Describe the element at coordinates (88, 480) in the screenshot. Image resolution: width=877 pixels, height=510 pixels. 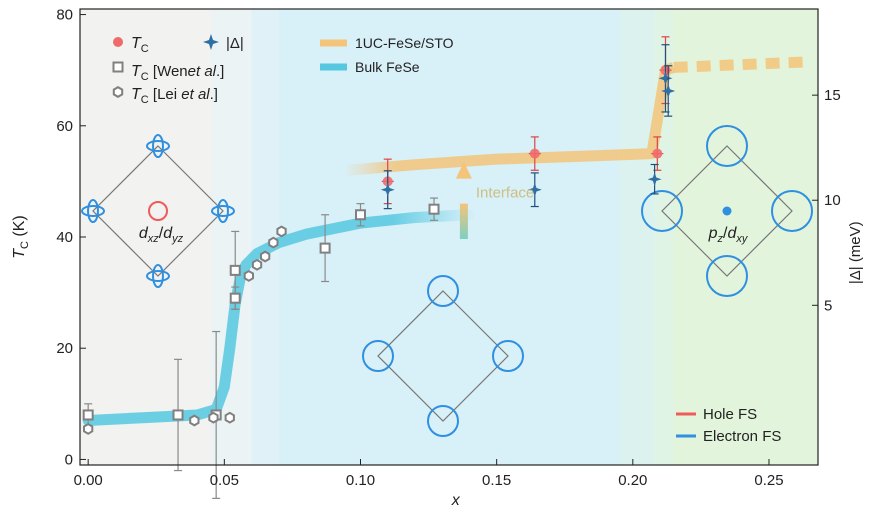
I see `x-tick-label: 0.00` at that location.